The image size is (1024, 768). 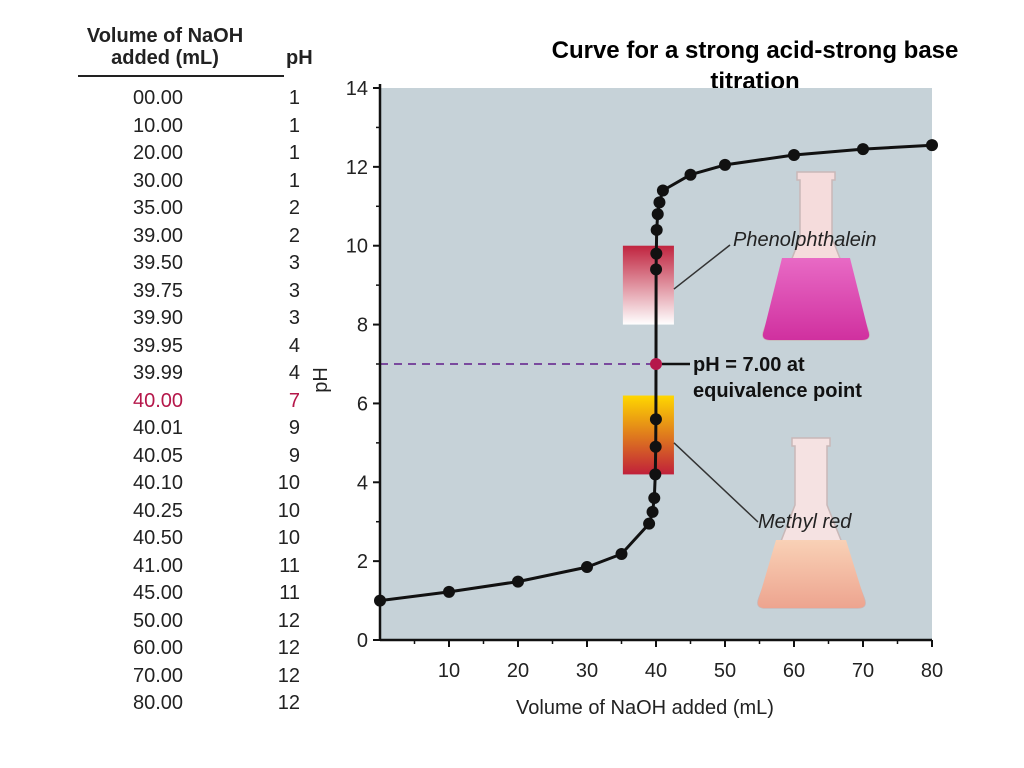 What do you see at coordinates (805, 240) in the screenshot?
I see `phenolphthalein-label: Phenolphthalein` at bounding box center [805, 240].